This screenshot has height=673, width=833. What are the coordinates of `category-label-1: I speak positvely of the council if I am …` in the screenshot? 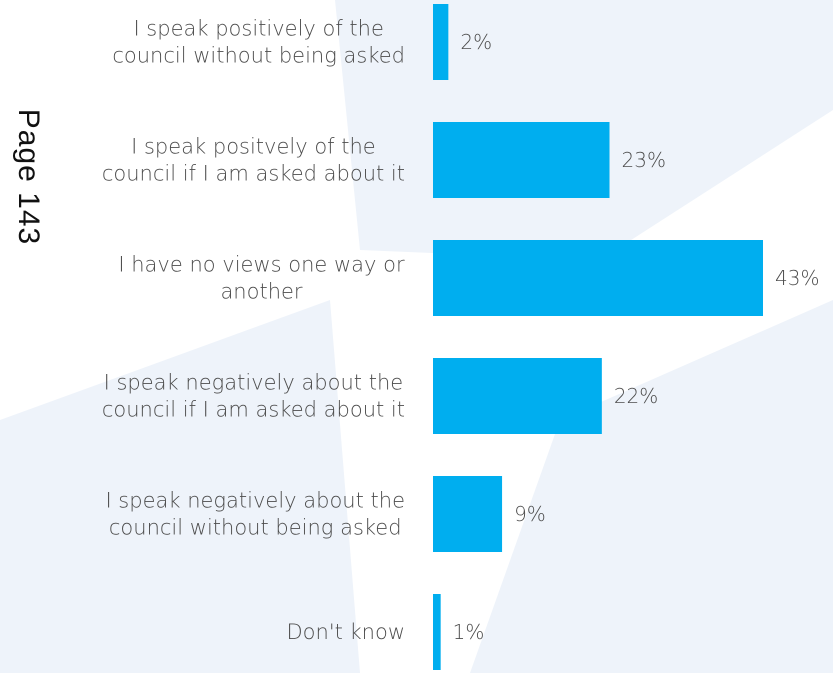 It's located at (253, 160).